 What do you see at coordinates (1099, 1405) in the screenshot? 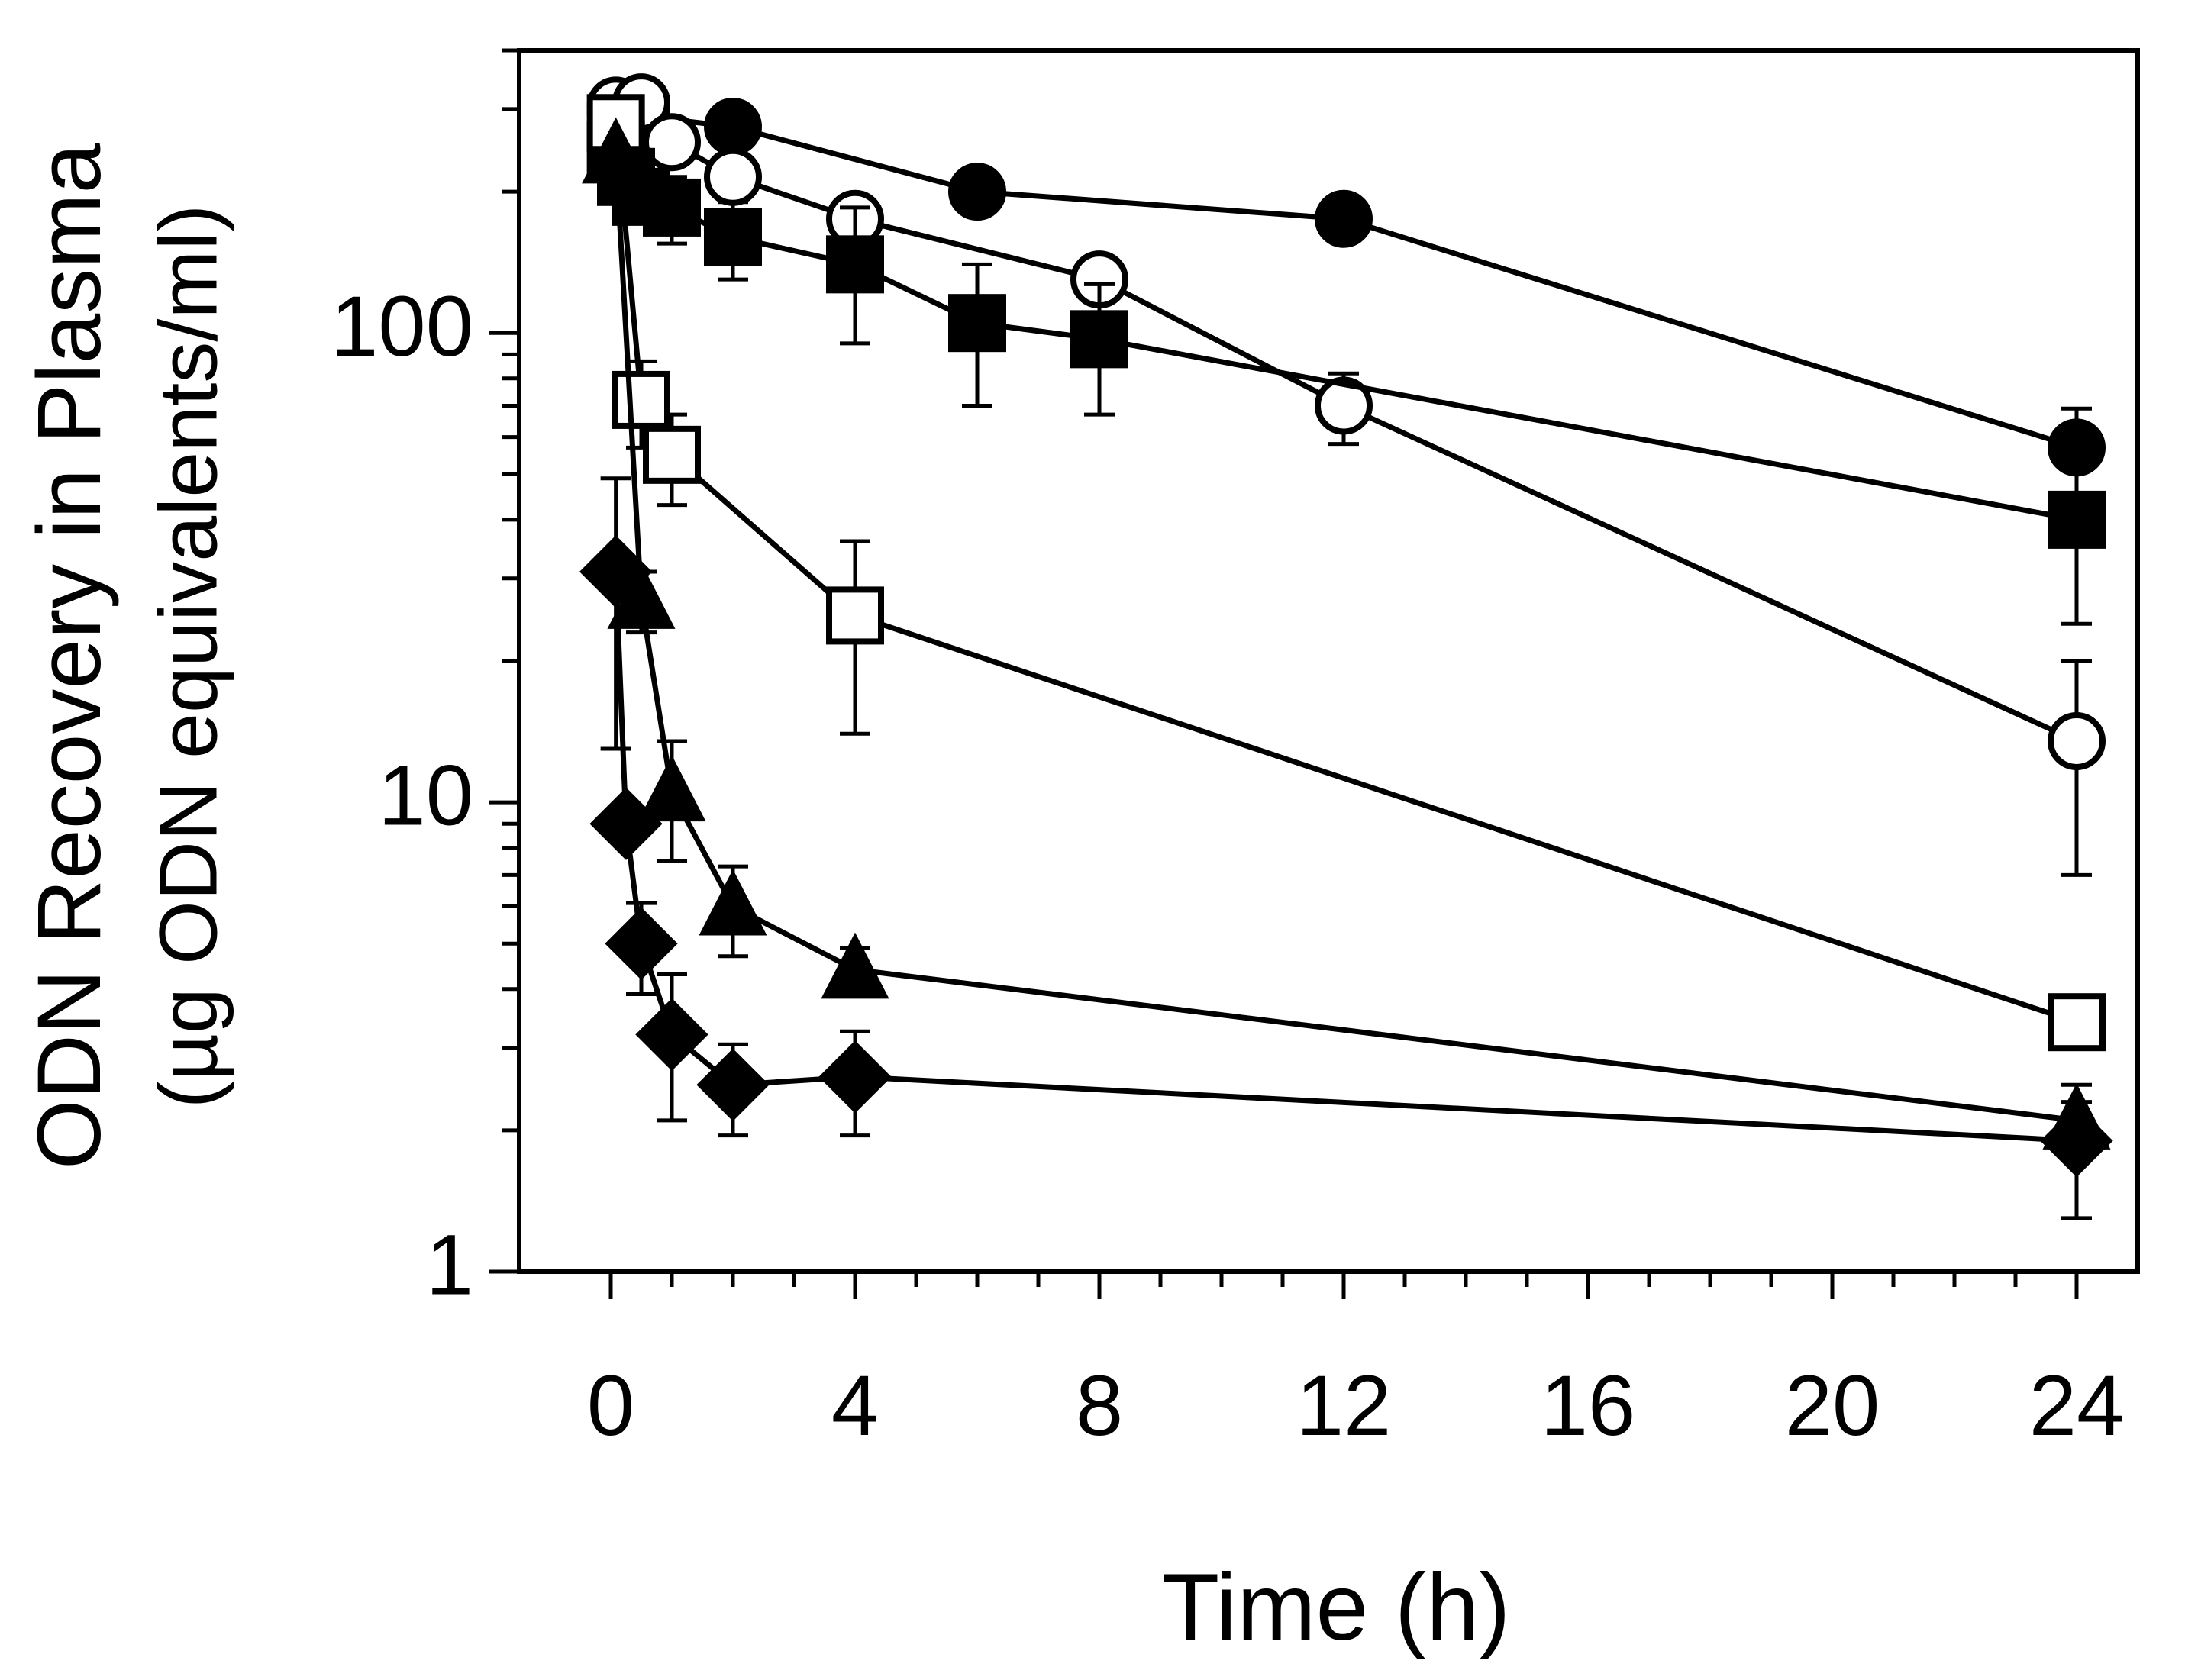
I see `x-tick-label: 8` at bounding box center [1099, 1405].